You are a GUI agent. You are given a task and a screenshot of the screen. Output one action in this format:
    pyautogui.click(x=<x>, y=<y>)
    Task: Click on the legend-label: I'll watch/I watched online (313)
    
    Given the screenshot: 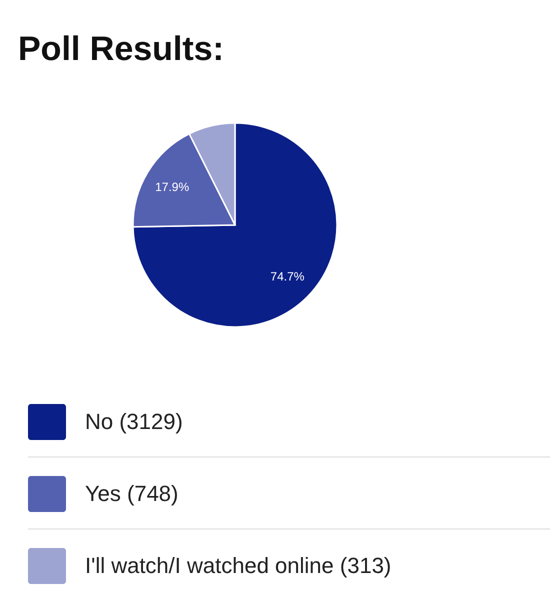 What is the action you would take?
    pyautogui.click(x=238, y=565)
    